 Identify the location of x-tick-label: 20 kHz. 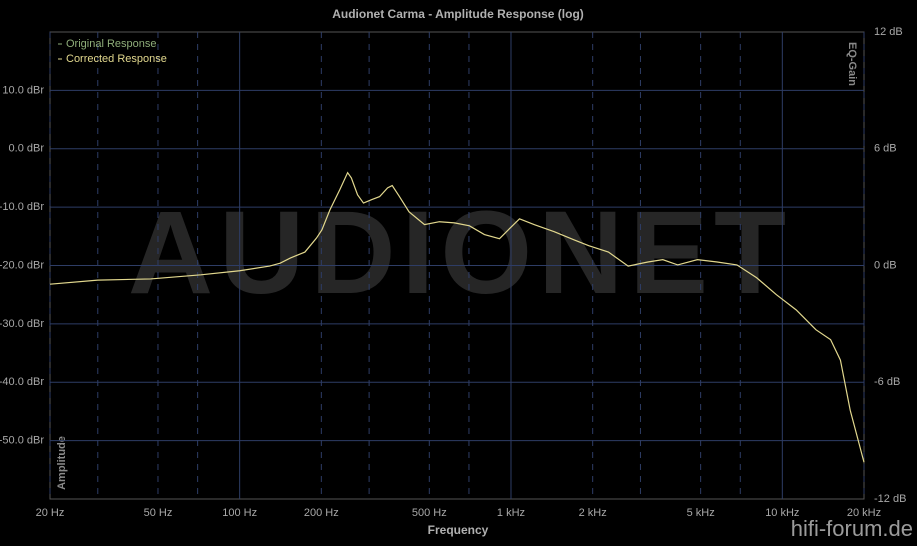
(864, 513).